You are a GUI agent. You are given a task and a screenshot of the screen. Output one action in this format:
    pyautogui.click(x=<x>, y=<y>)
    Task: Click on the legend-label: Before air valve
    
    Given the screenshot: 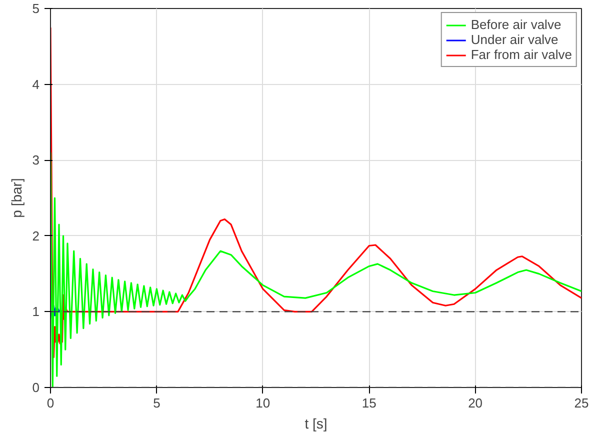 What is the action you would take?
    pyautogui.click(x=516, y=24)
    